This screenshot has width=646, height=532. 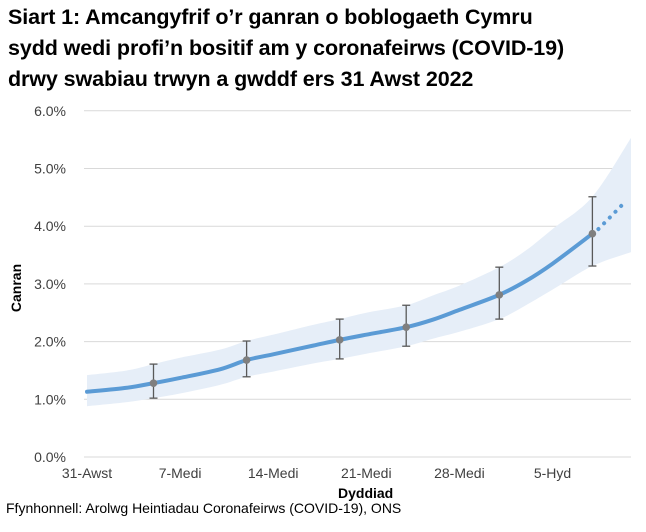 I want to click on x-axis-ticks: 31-Awst 7-Medi 14-Medi 21-Medi 28-Medi 5-Hyd, so click(x=316, y=473).